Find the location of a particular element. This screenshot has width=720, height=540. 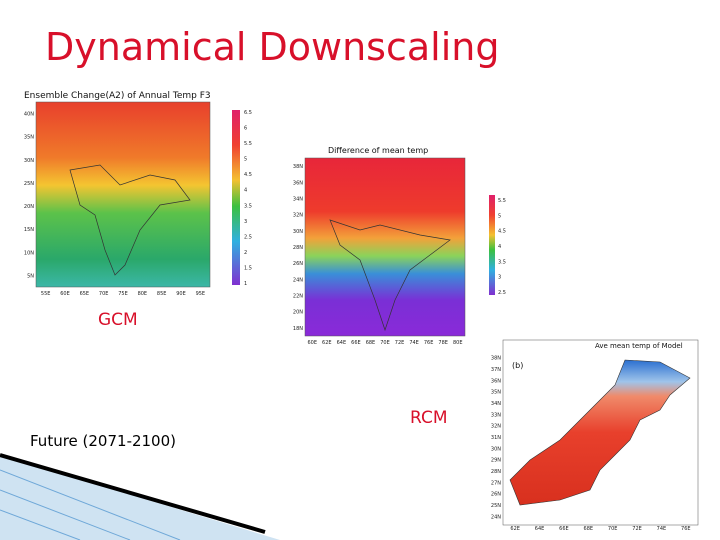

gcm-label: GCM is located at coordinates (118, 320).